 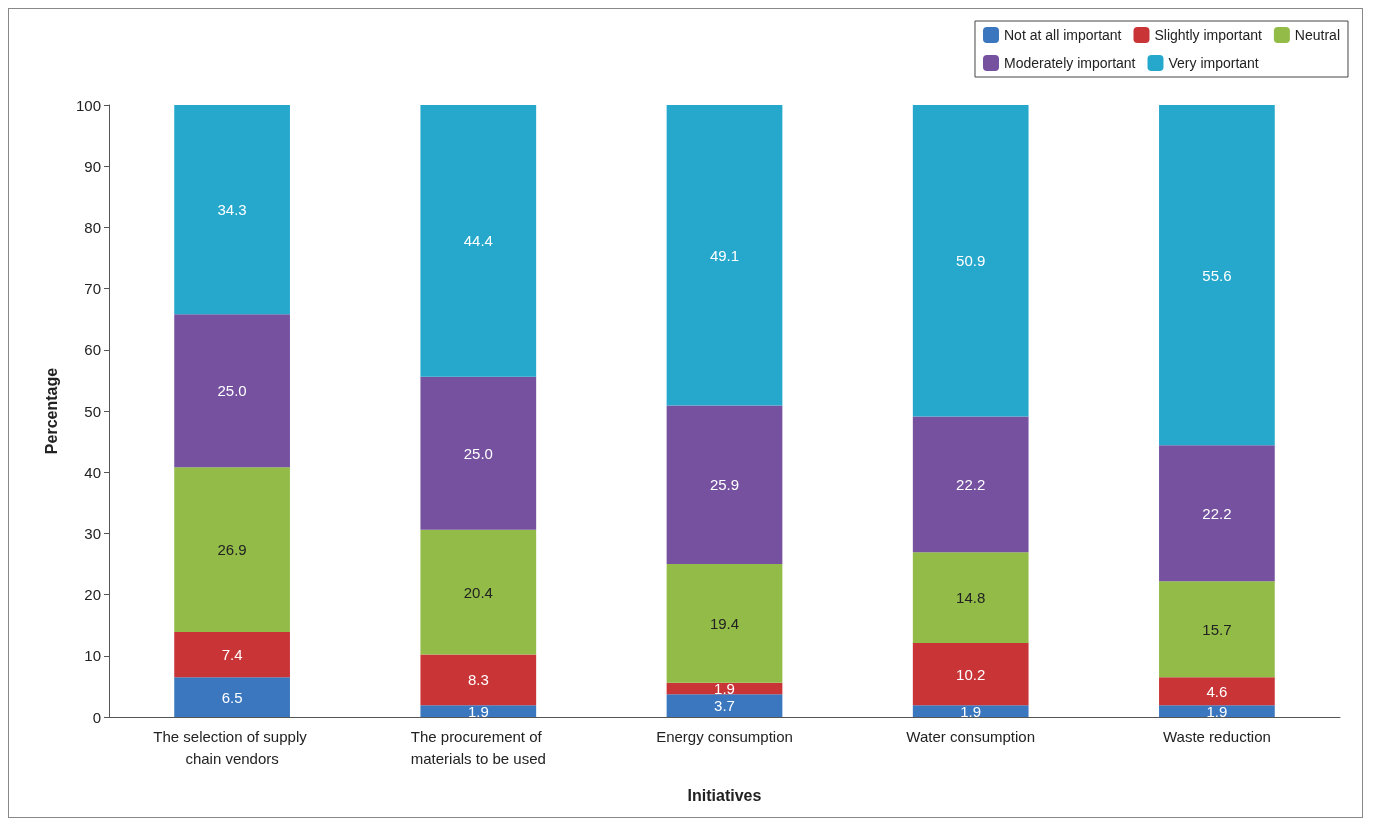 I want to click on data-label: 25.9, so click(x=724, y=485).